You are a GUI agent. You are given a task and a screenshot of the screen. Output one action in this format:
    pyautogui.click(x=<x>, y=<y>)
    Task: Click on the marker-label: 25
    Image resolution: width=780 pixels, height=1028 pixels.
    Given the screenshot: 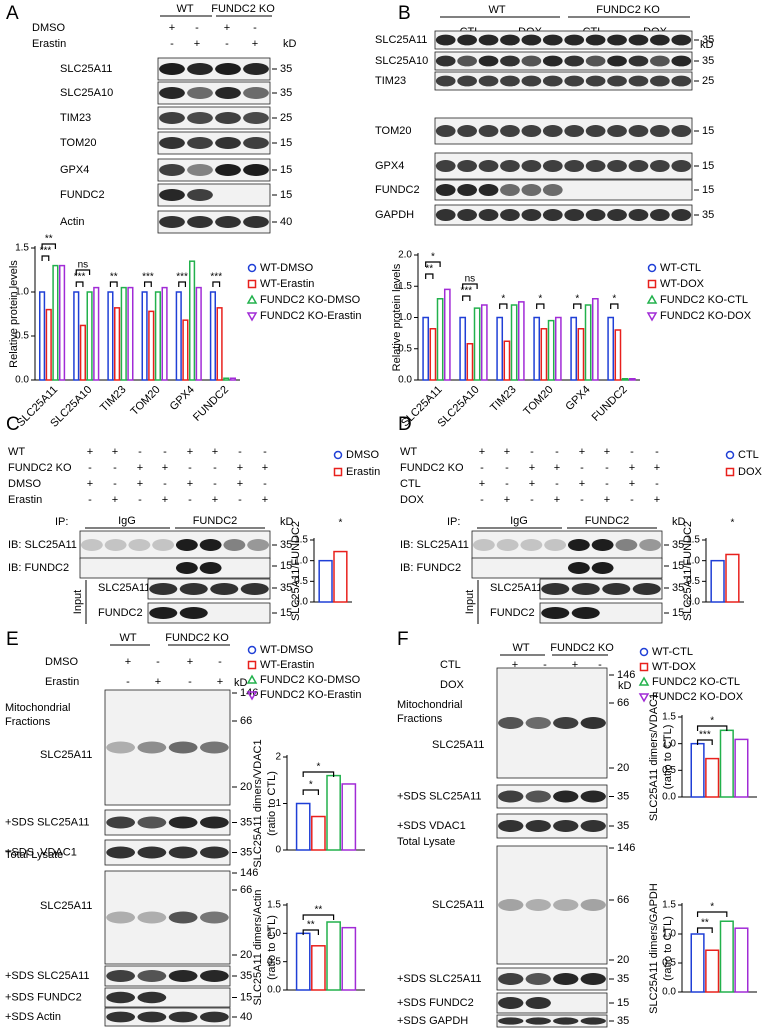 What is the action you would take?
    pyautogui.click(x=708, y=81)
    